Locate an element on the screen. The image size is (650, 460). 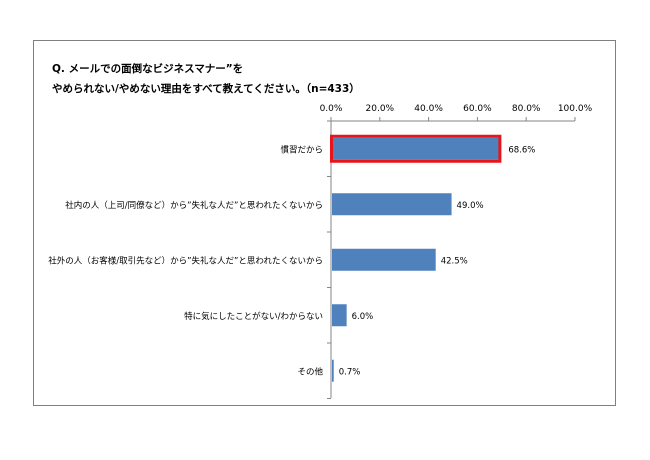
highlight-outline is located at coordinates (416, 148).